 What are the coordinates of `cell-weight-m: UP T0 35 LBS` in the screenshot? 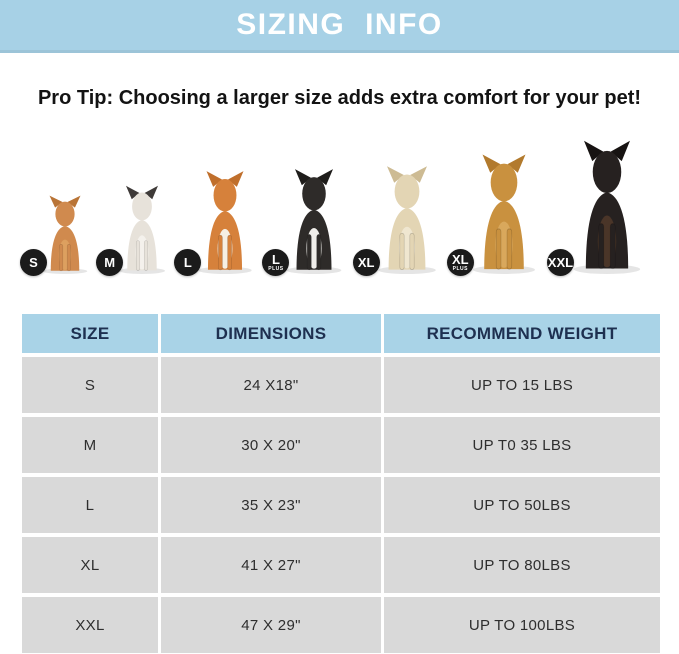 It's located at (522, 445).